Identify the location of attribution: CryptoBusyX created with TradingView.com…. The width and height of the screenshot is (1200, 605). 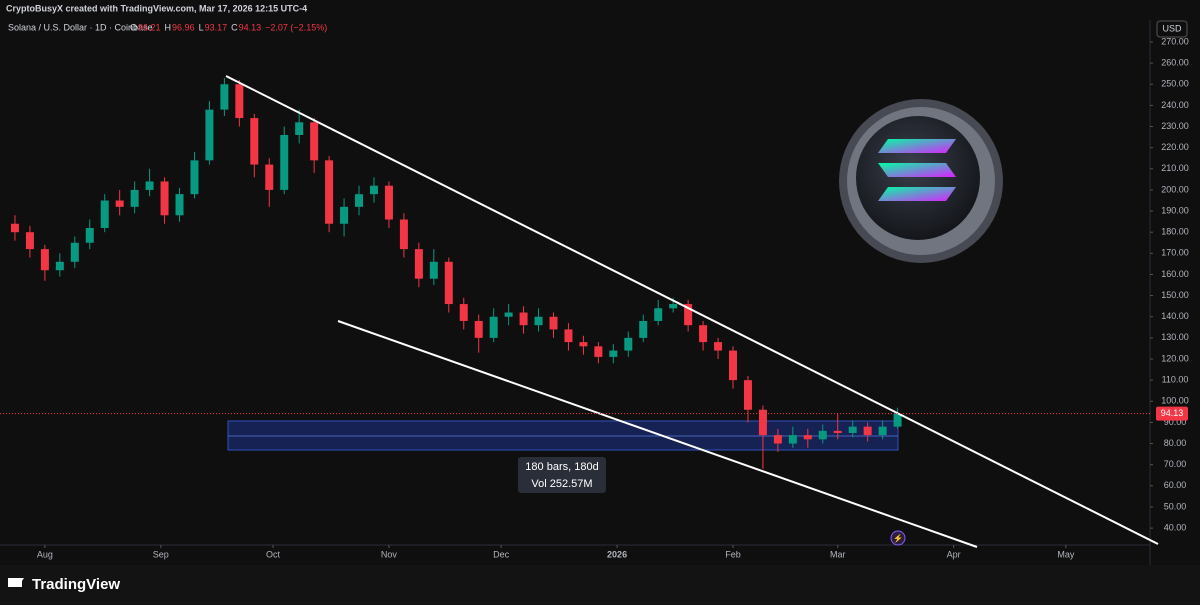
(156, 8).